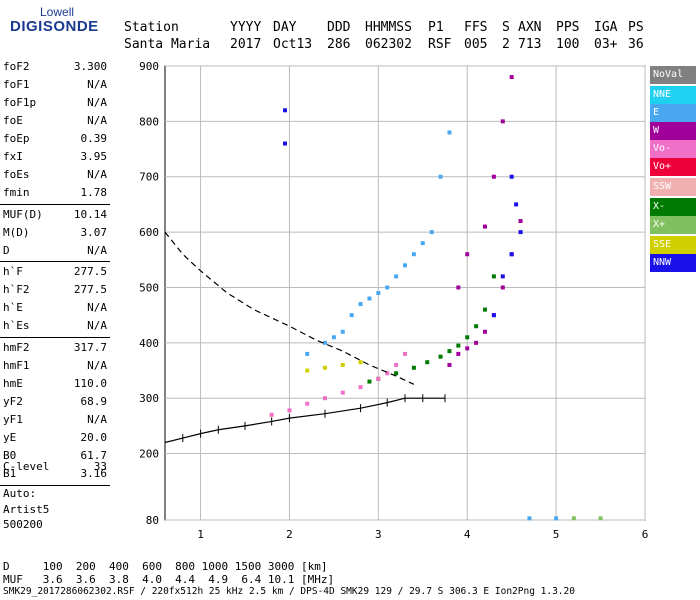 The height and width of the screenshot is (600, 700). What do you see at coordinates (55, 468) in the screenshot?
I see `param-row: C-level 33` at bounding box center [55, 468].